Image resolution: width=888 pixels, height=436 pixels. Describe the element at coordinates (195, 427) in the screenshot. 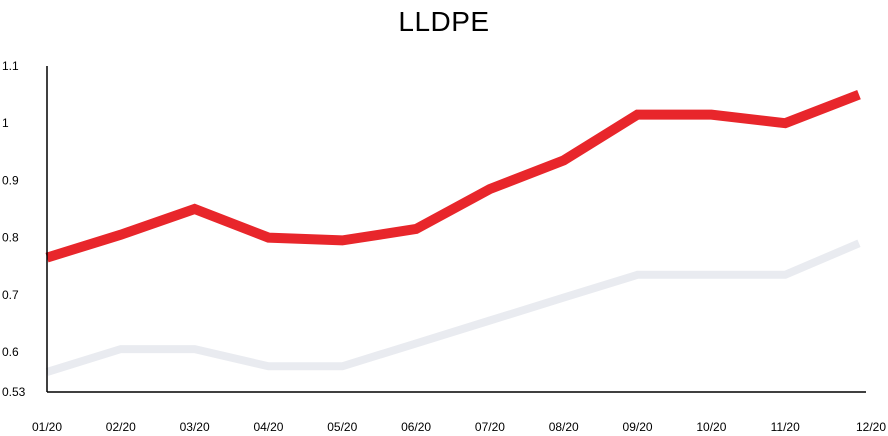

I see `x-tick-label: 03/20` at that location.